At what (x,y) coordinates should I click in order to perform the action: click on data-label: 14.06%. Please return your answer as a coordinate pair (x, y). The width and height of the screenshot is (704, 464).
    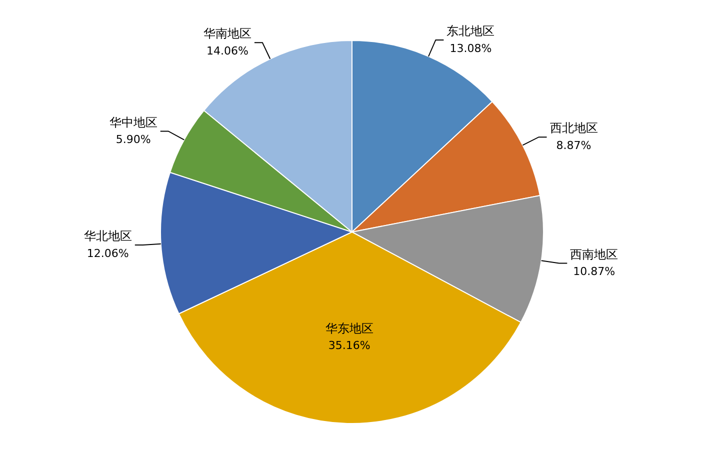
    Looking at the image, I should click on (227, 51).